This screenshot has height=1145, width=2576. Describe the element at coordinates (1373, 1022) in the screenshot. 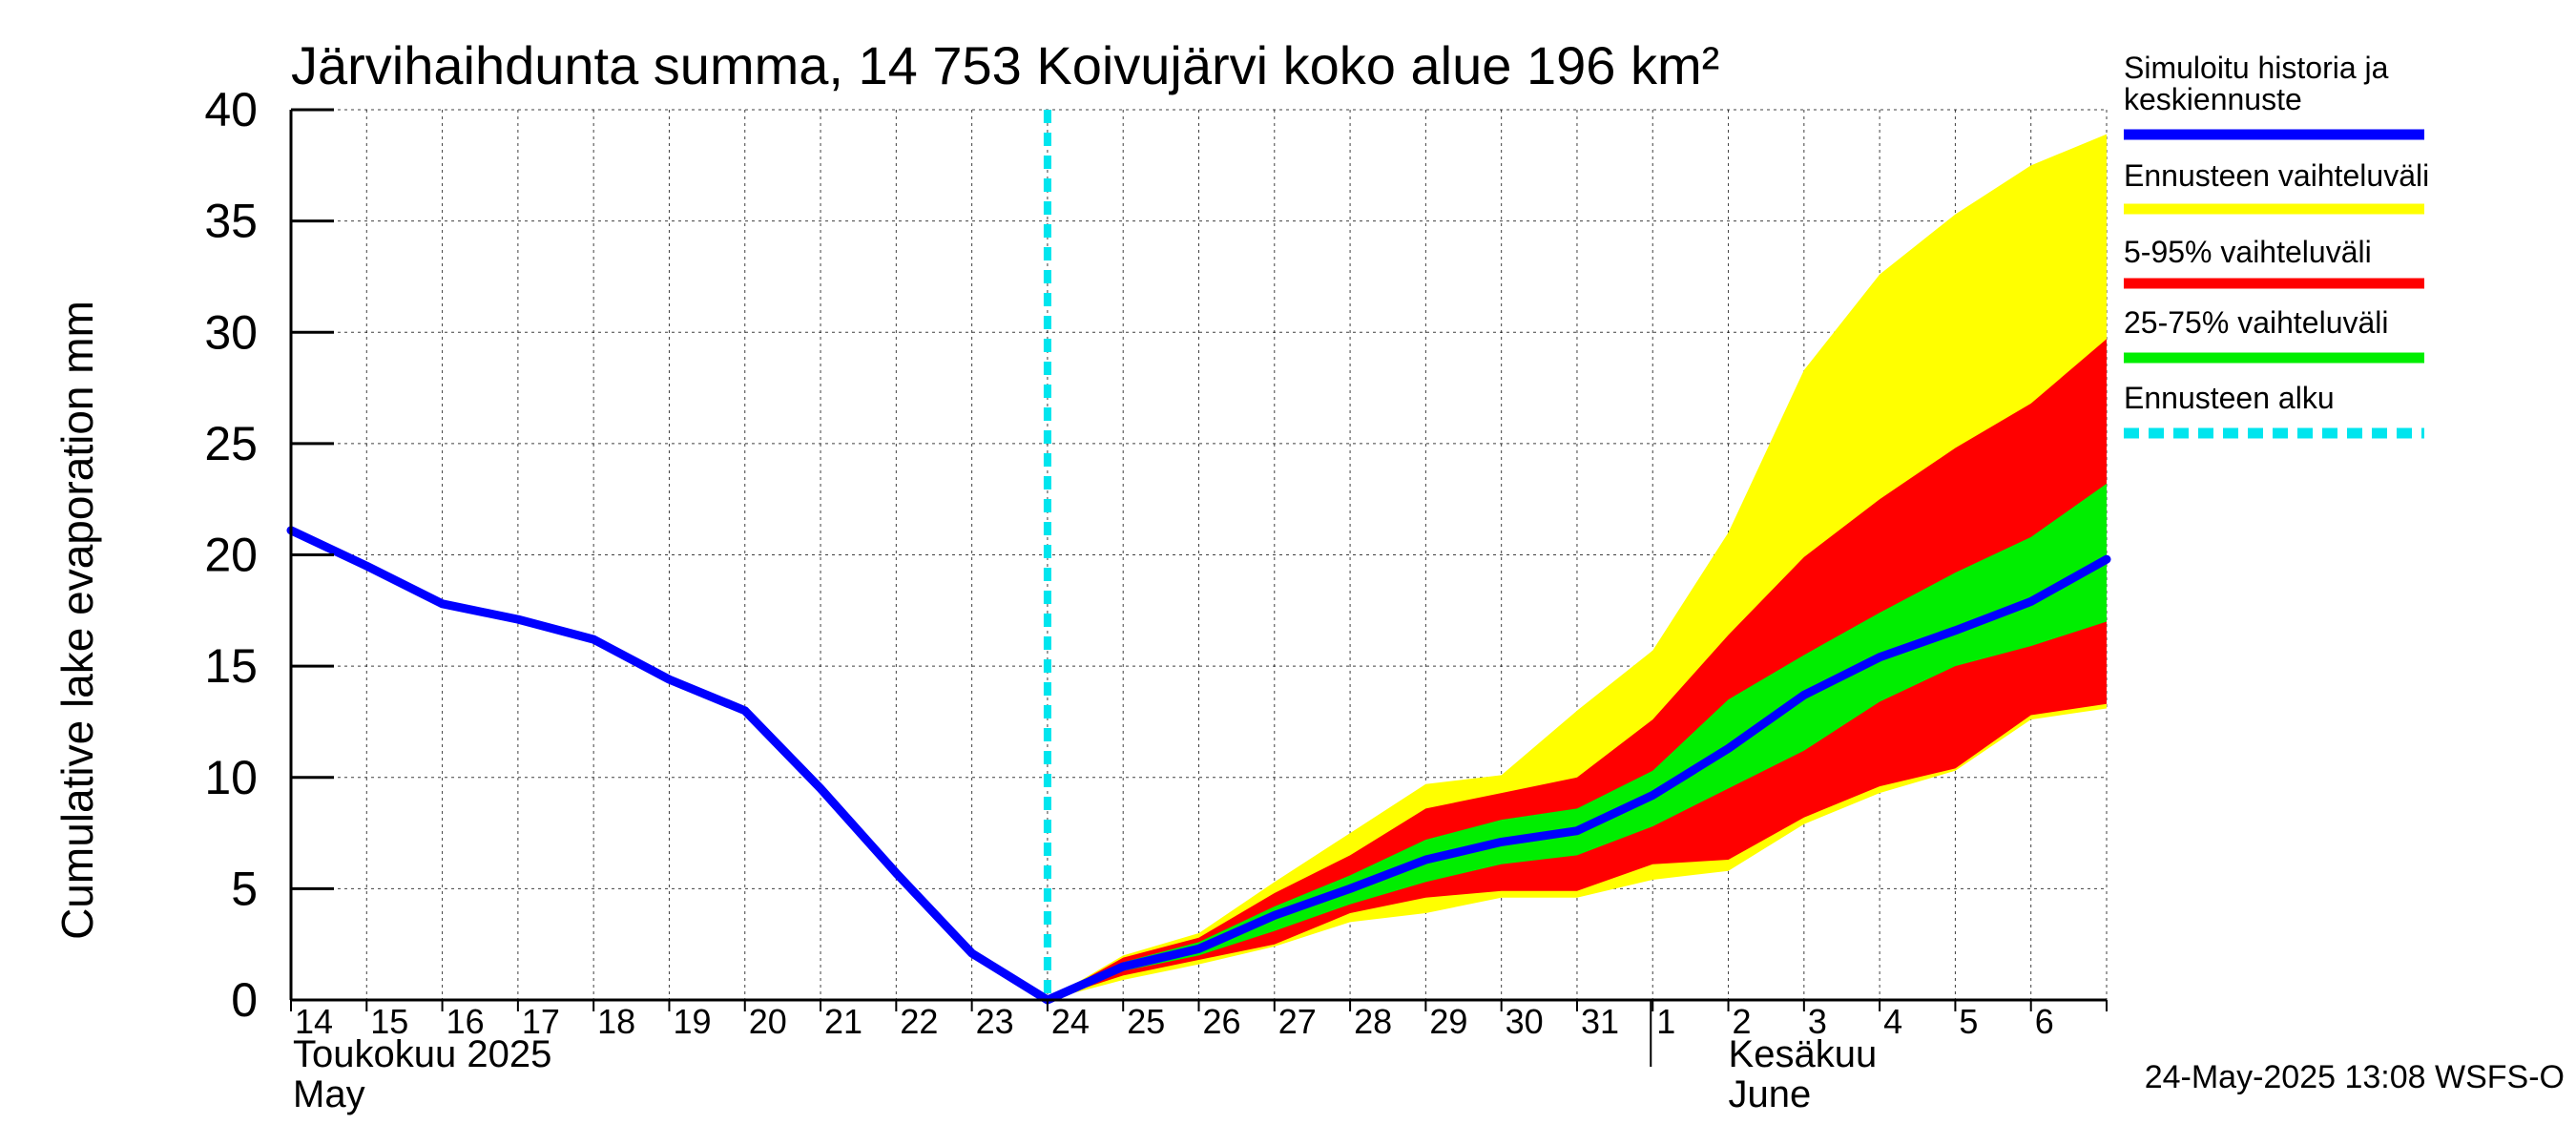

I see `x-tick-label: 28` at that location.